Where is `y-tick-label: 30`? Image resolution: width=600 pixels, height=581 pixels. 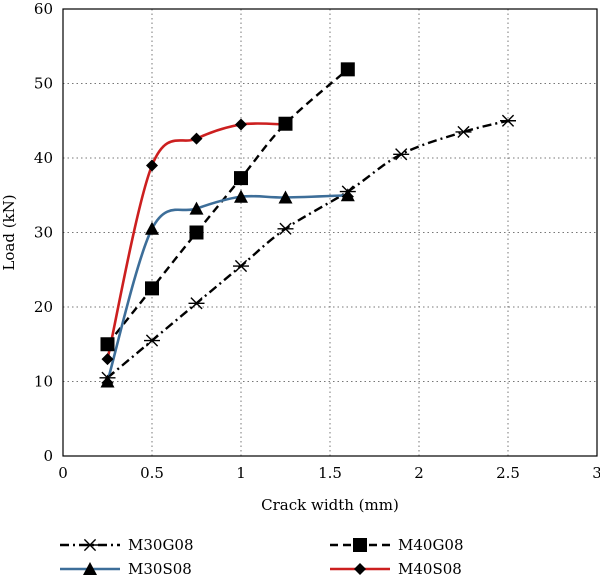
y-tick-label: 30 is located at coordinates (43, 233).